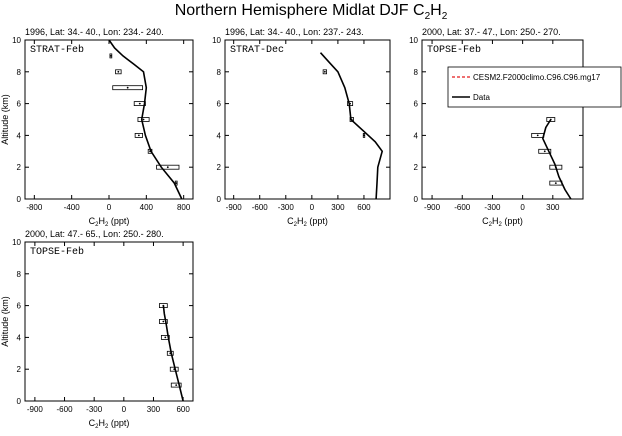  What do you see at coordinates (481, 97) in the screenshot?
I see `legend-label-2: Data` at bounding box center [481, 97].